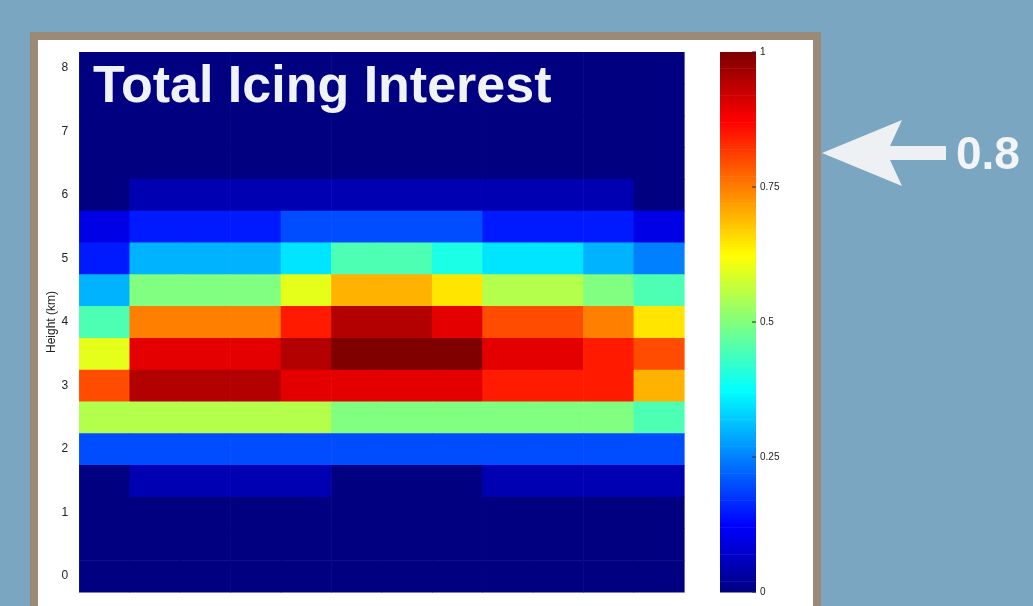 The image size is (1033, 606). Describe the element at coordinates (50, 322) in the screenshot. I see `y-axis-title: Height (km)` at that location.